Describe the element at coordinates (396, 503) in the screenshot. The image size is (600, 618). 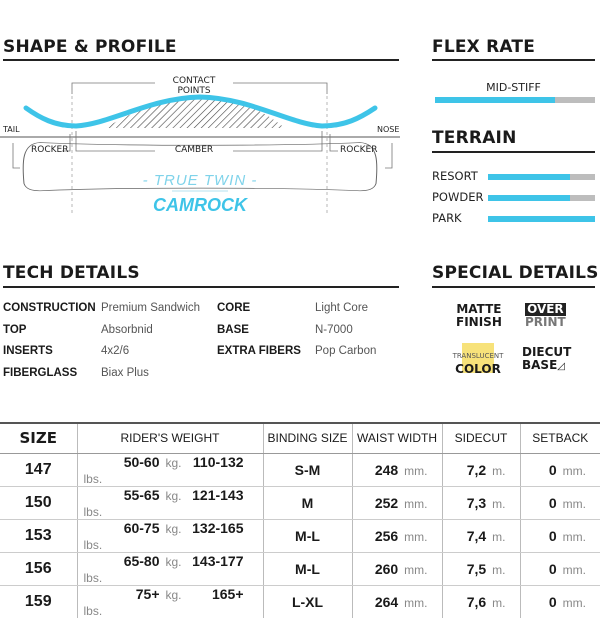
I see `waist-cell: 252 mm.` at that location.